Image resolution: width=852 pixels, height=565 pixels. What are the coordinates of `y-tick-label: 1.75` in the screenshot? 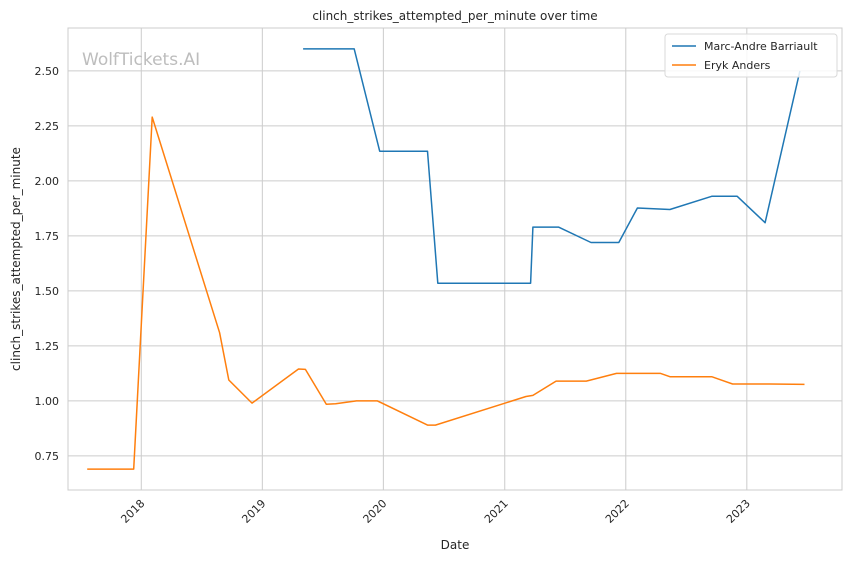 It's located at (47, 236).